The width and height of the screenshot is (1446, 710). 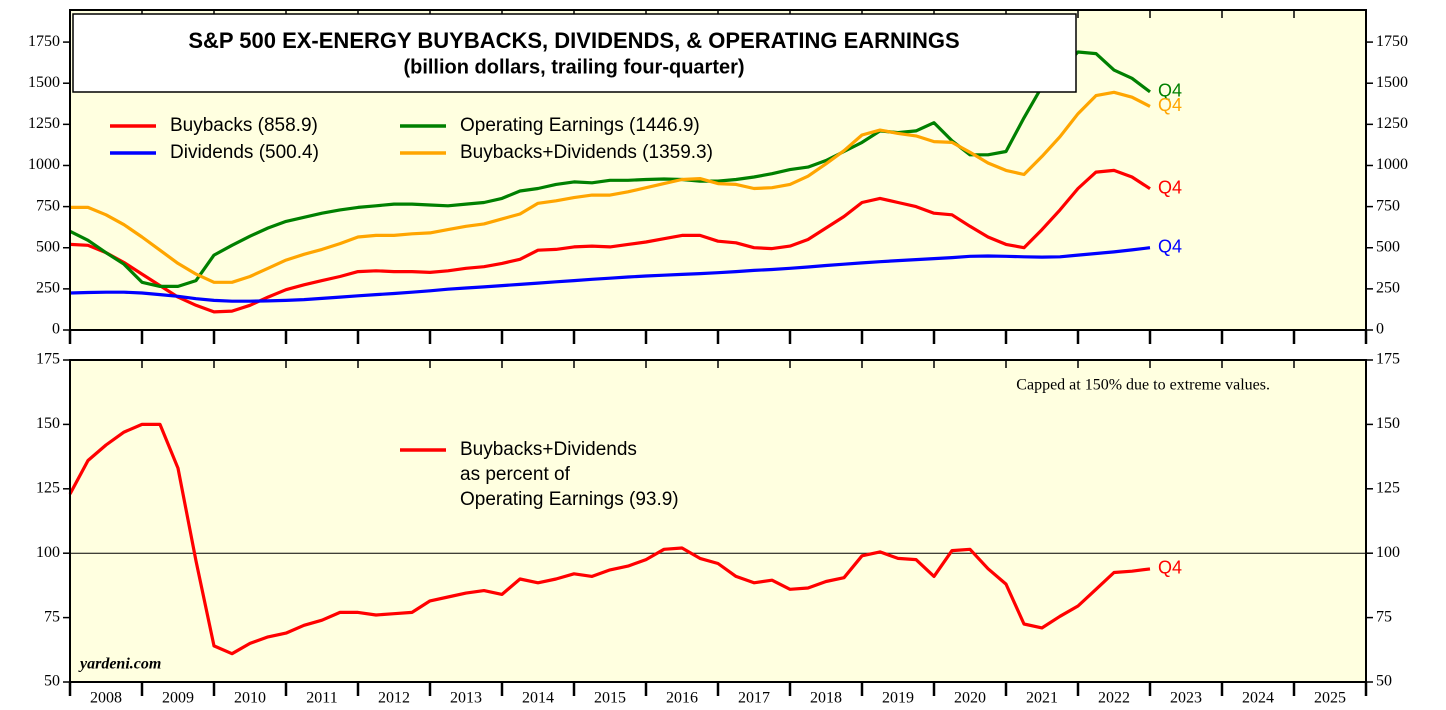 I want to click on y-tick-label-right: 750, so click(x=1388, y=205).